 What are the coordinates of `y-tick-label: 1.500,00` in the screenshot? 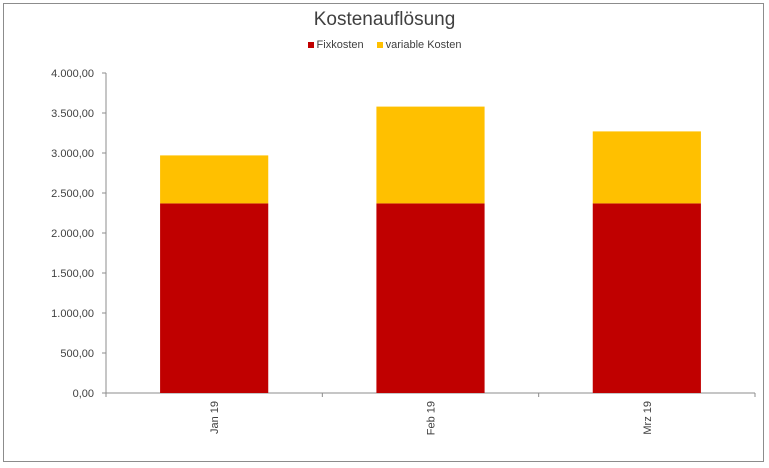 It's located at (72, 274).